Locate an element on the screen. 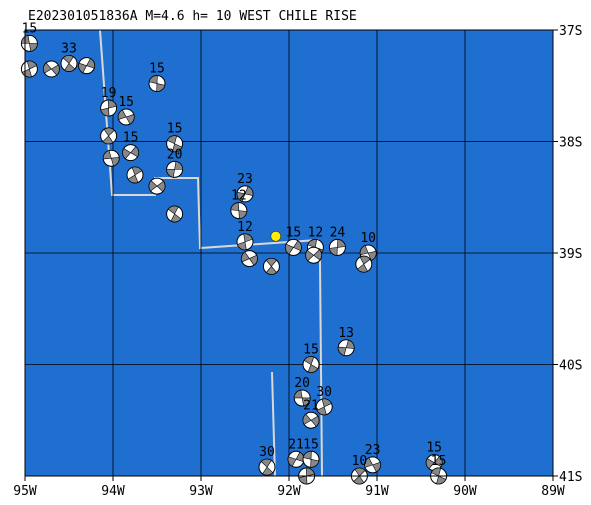 This screenshot has width=591, height=505. x-tick-label: 91W is located at coordinates (377, 491).